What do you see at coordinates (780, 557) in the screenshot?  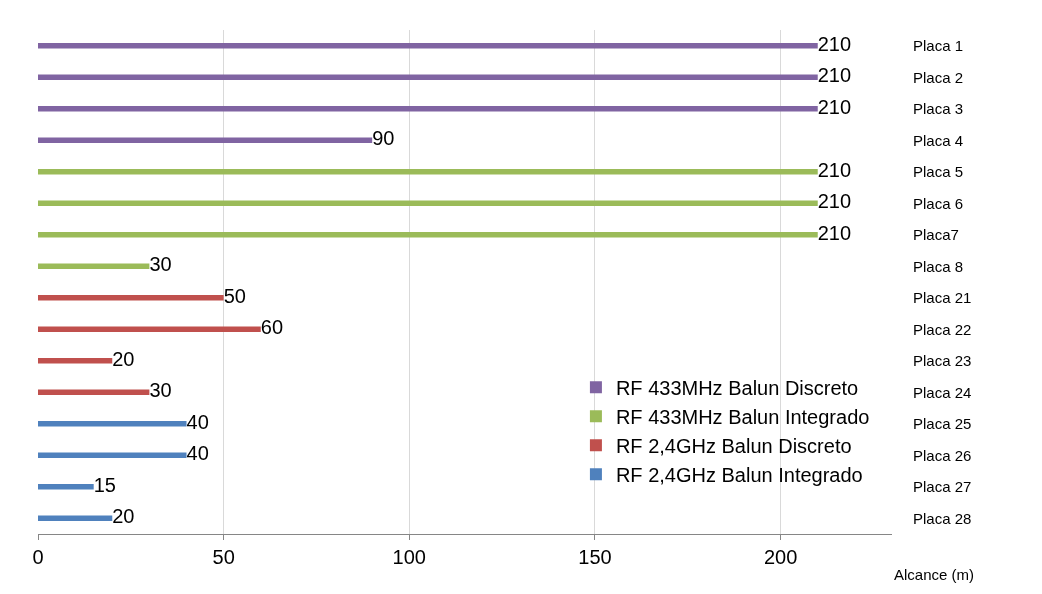 I see `x-tick-label: 200` at bounding box center [780, 557].